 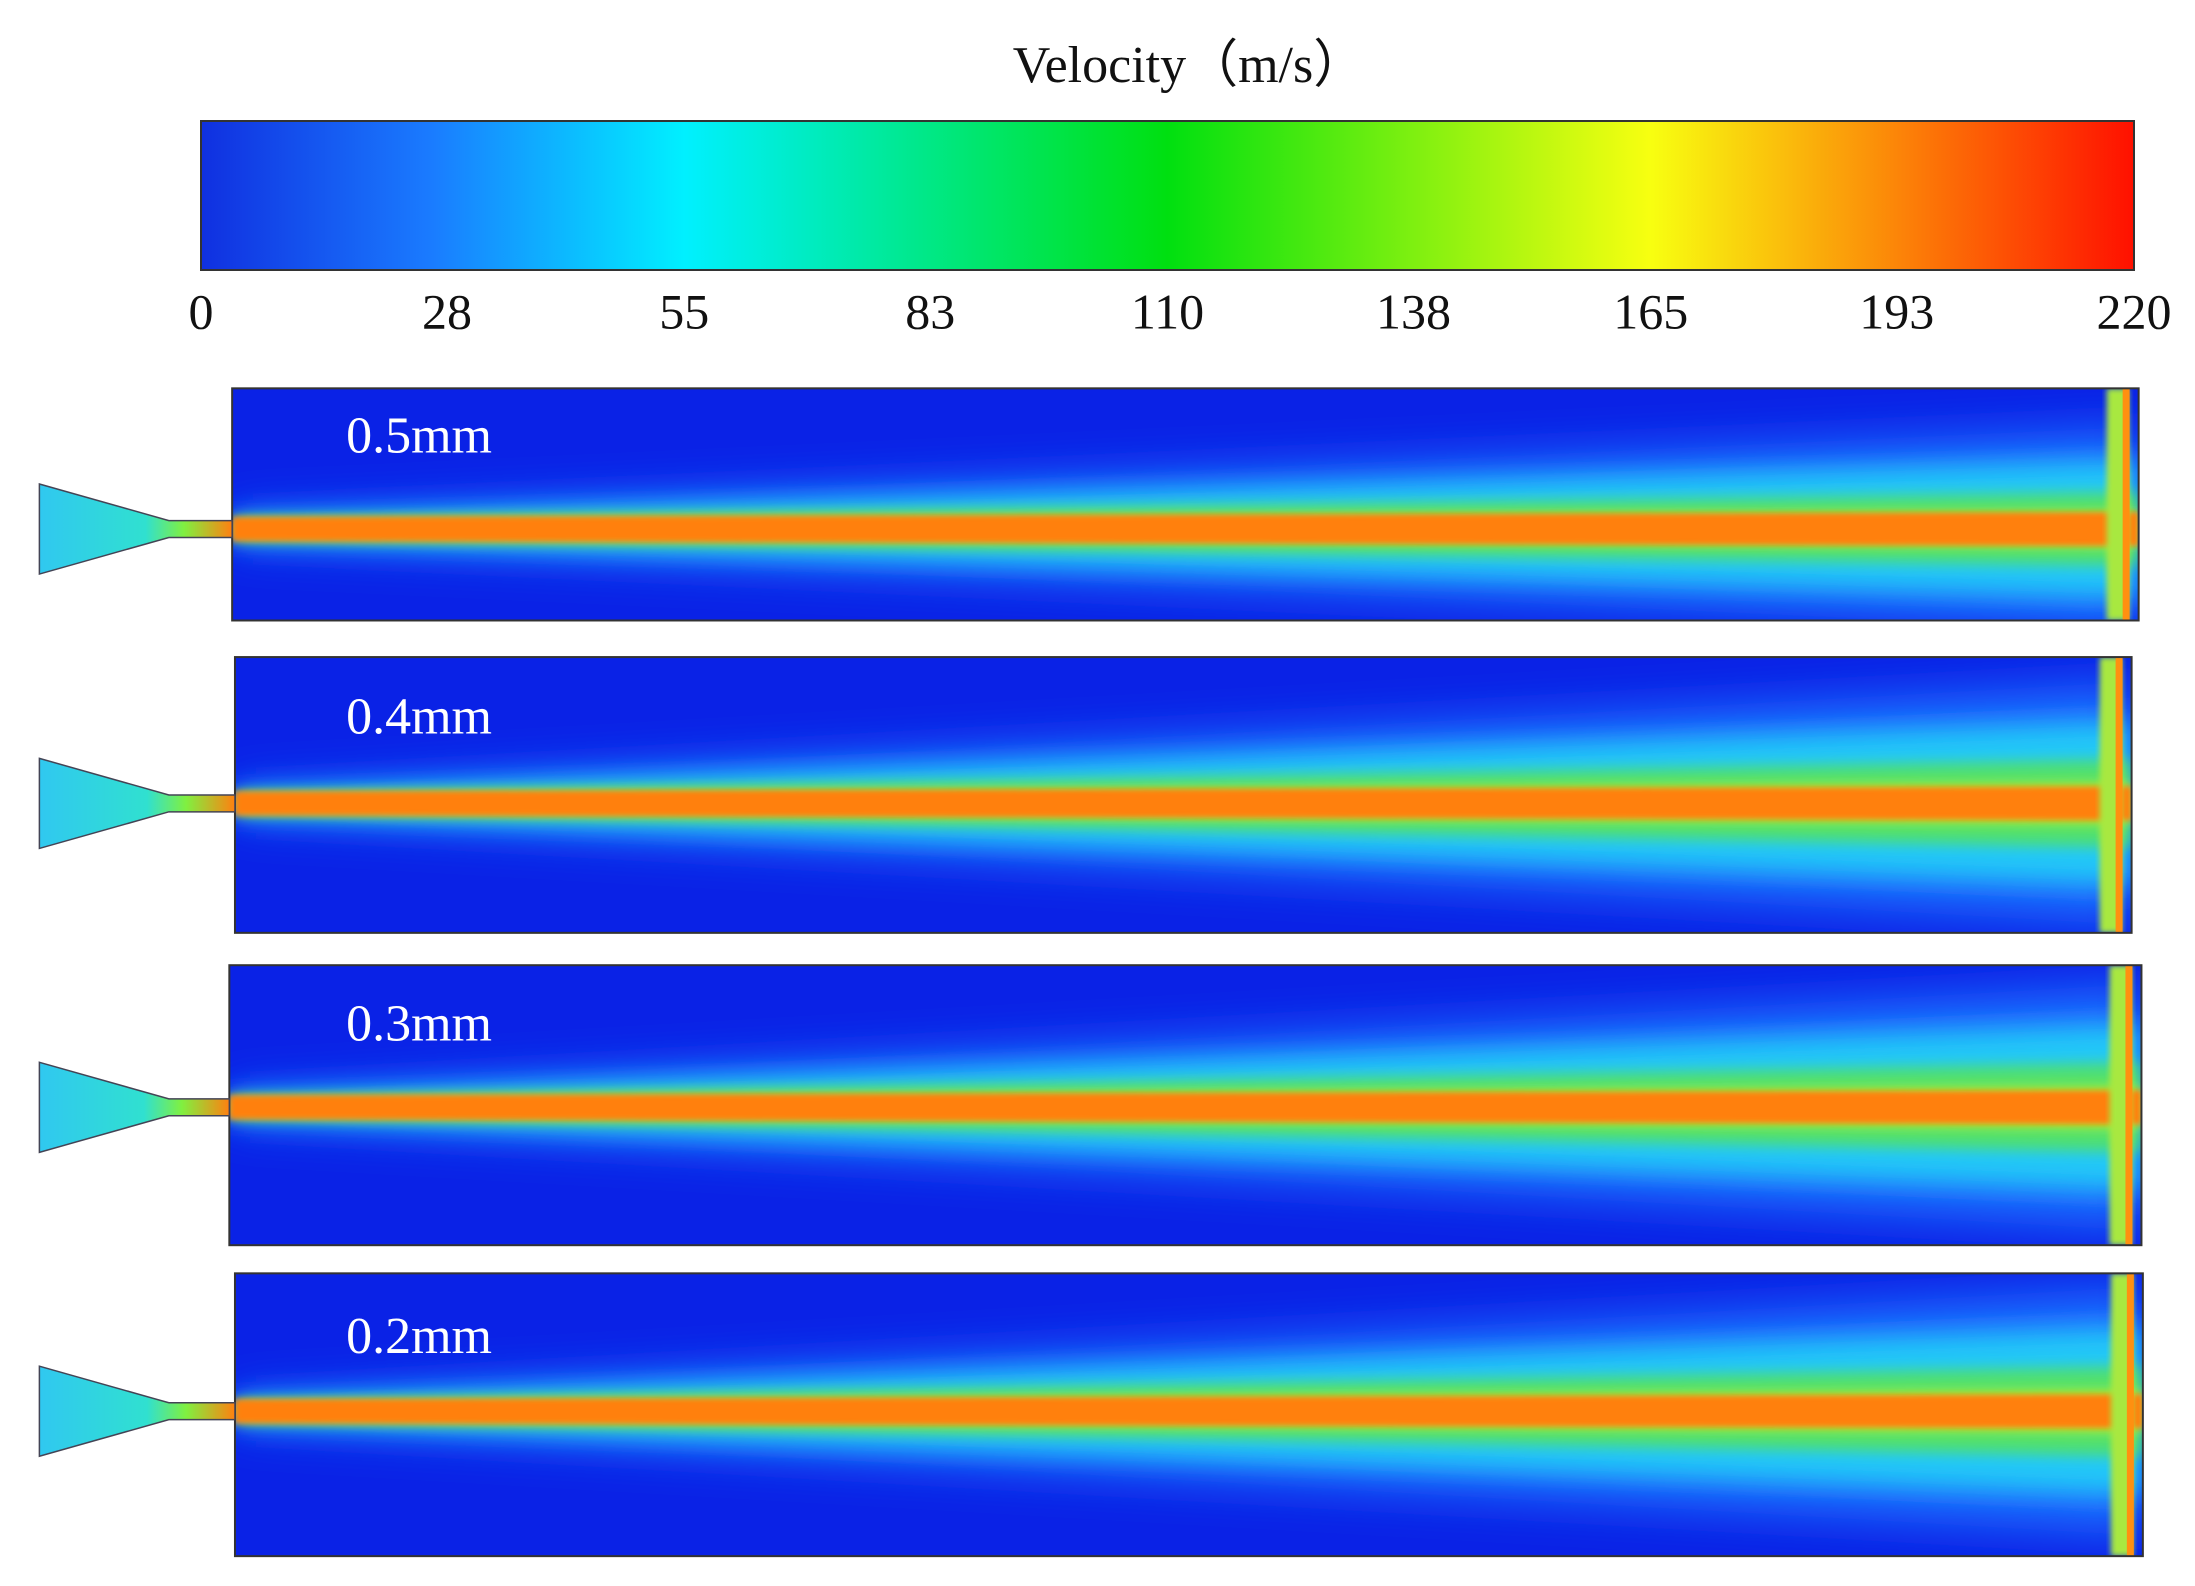 What do you see at coordinates (930, 311) in the screenshot?
I see `colorbar-tick-label: 83` at bounding box center [930, 311].